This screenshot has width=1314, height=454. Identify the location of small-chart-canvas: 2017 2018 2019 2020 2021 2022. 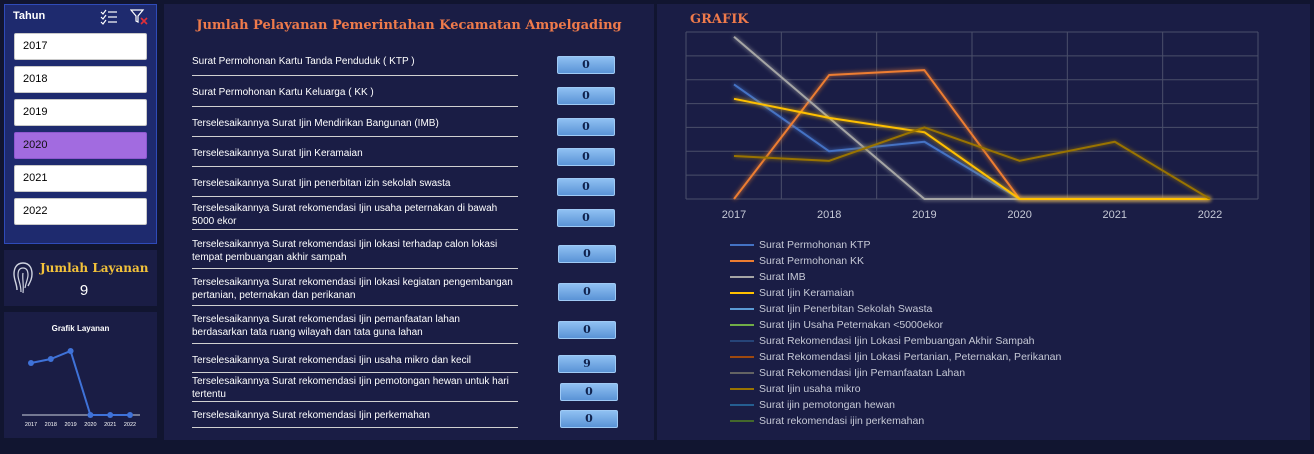
(81, 388).